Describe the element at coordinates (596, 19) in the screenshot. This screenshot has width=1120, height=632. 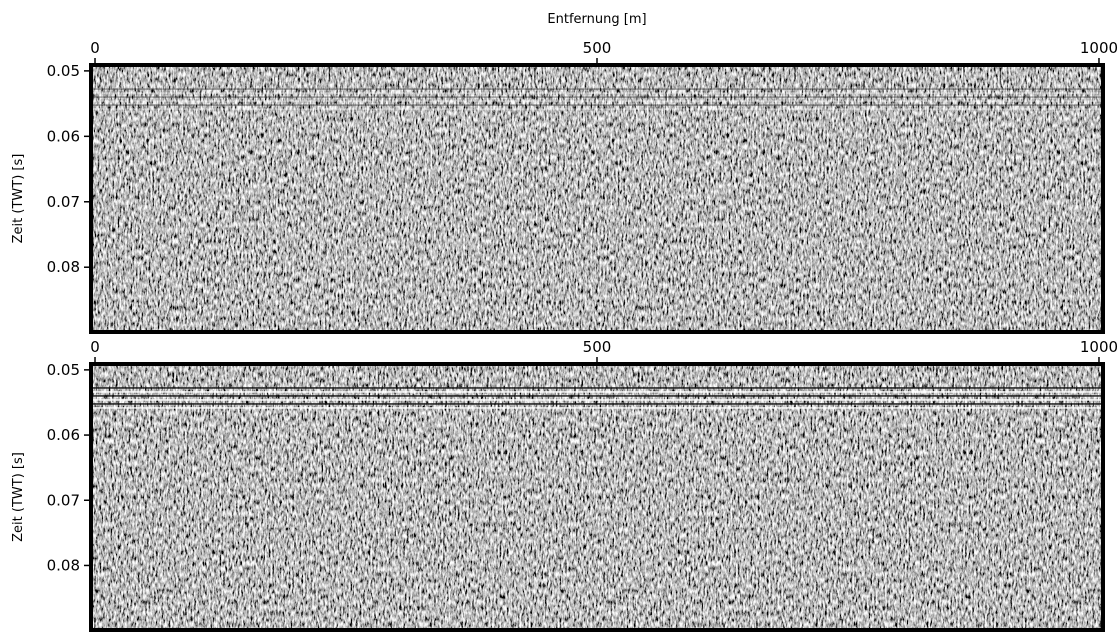
I see `x-axis-label: Entfernung [m]` at that location.